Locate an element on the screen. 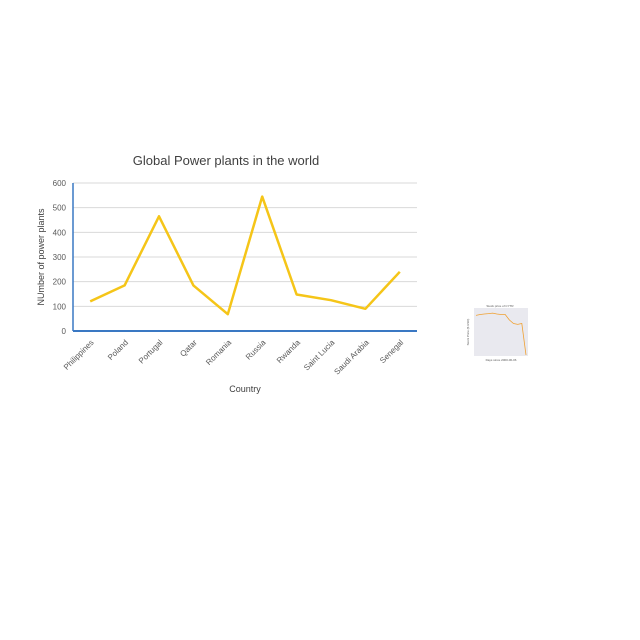  y-tick-labels: 0 100 200 300 400 500 600 is located at coordinates (60, 257).